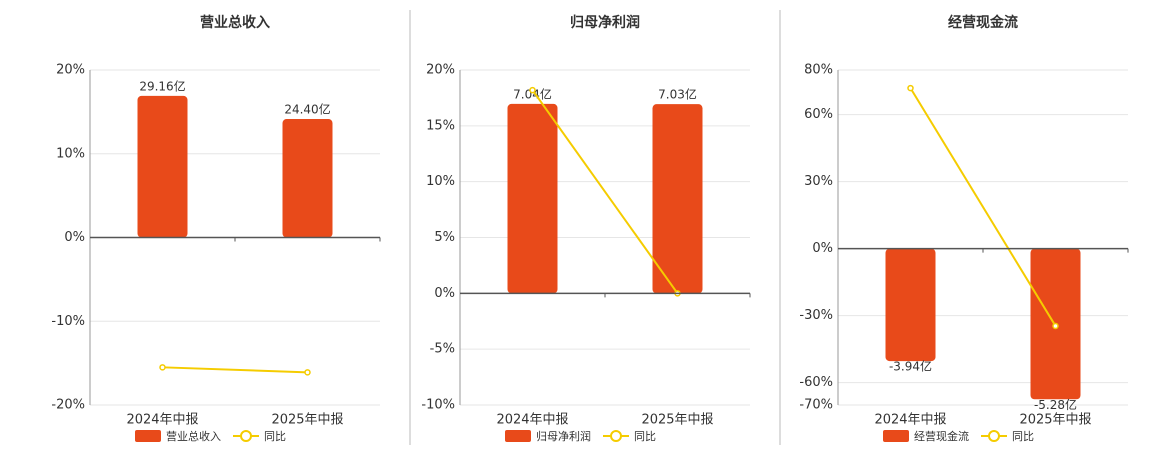 This screenshot has height=450, width=1160. What do you see at coordinates (1055, 404) in the screenshot?
I see `value-label: -5.28亿` at bounding box center [1055, 404].